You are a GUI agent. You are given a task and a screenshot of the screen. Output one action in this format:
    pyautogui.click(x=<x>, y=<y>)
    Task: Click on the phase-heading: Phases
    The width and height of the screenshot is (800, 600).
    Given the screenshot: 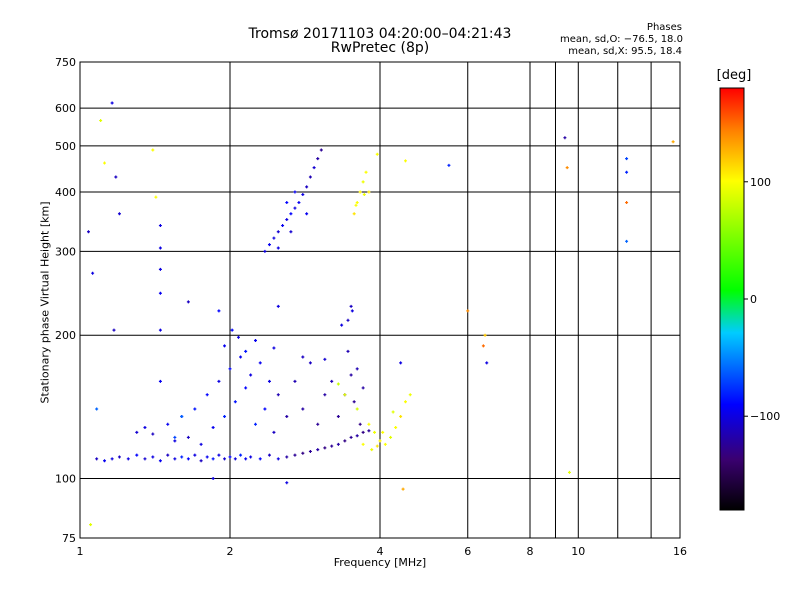 What is the action you would take?
    pyautogui.click(x=664, y=27)
    